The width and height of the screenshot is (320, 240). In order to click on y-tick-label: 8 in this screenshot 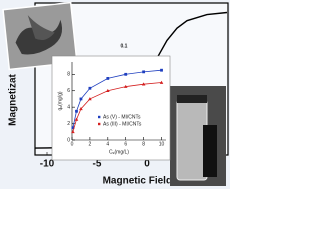, I will do `click(68, 75)`.